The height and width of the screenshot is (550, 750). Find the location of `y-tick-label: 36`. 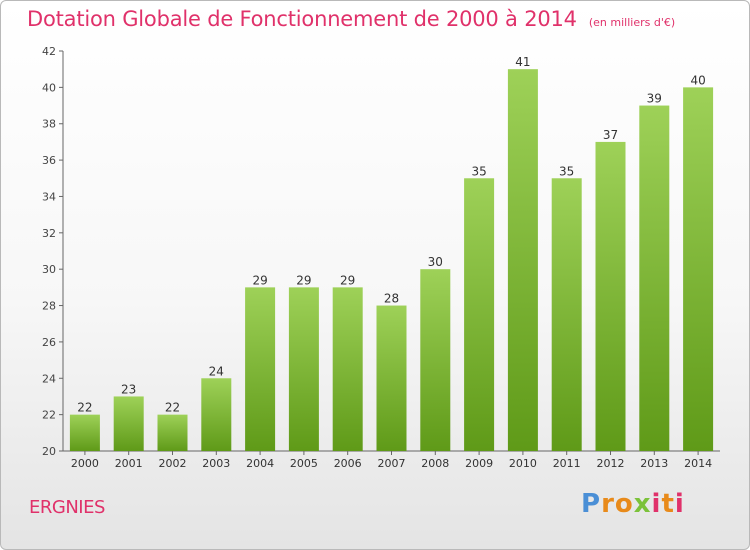

y-tick-label: 36 is located at coordinates (49, 160).